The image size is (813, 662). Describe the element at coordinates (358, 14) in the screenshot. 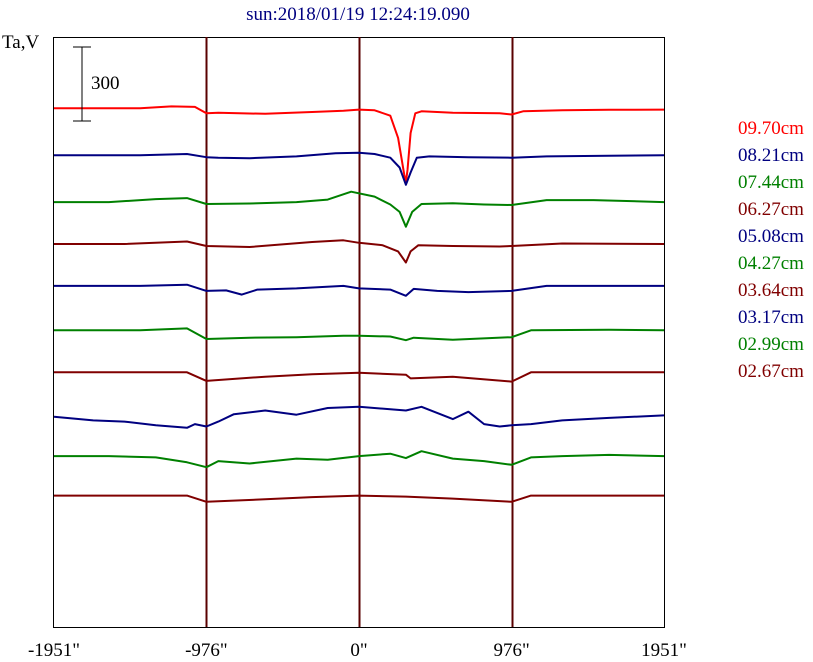

I see `chart-title: sun:2018/01/19 12:24:19.090` at that location.